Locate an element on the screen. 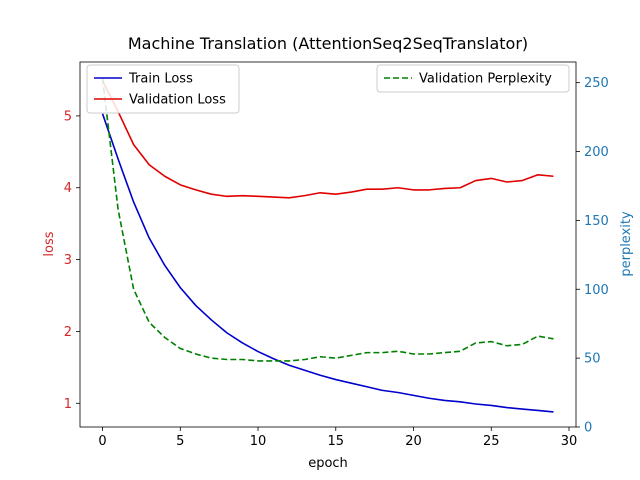  legend-label: Validation Perplexity is located at coordinates (485, 79).